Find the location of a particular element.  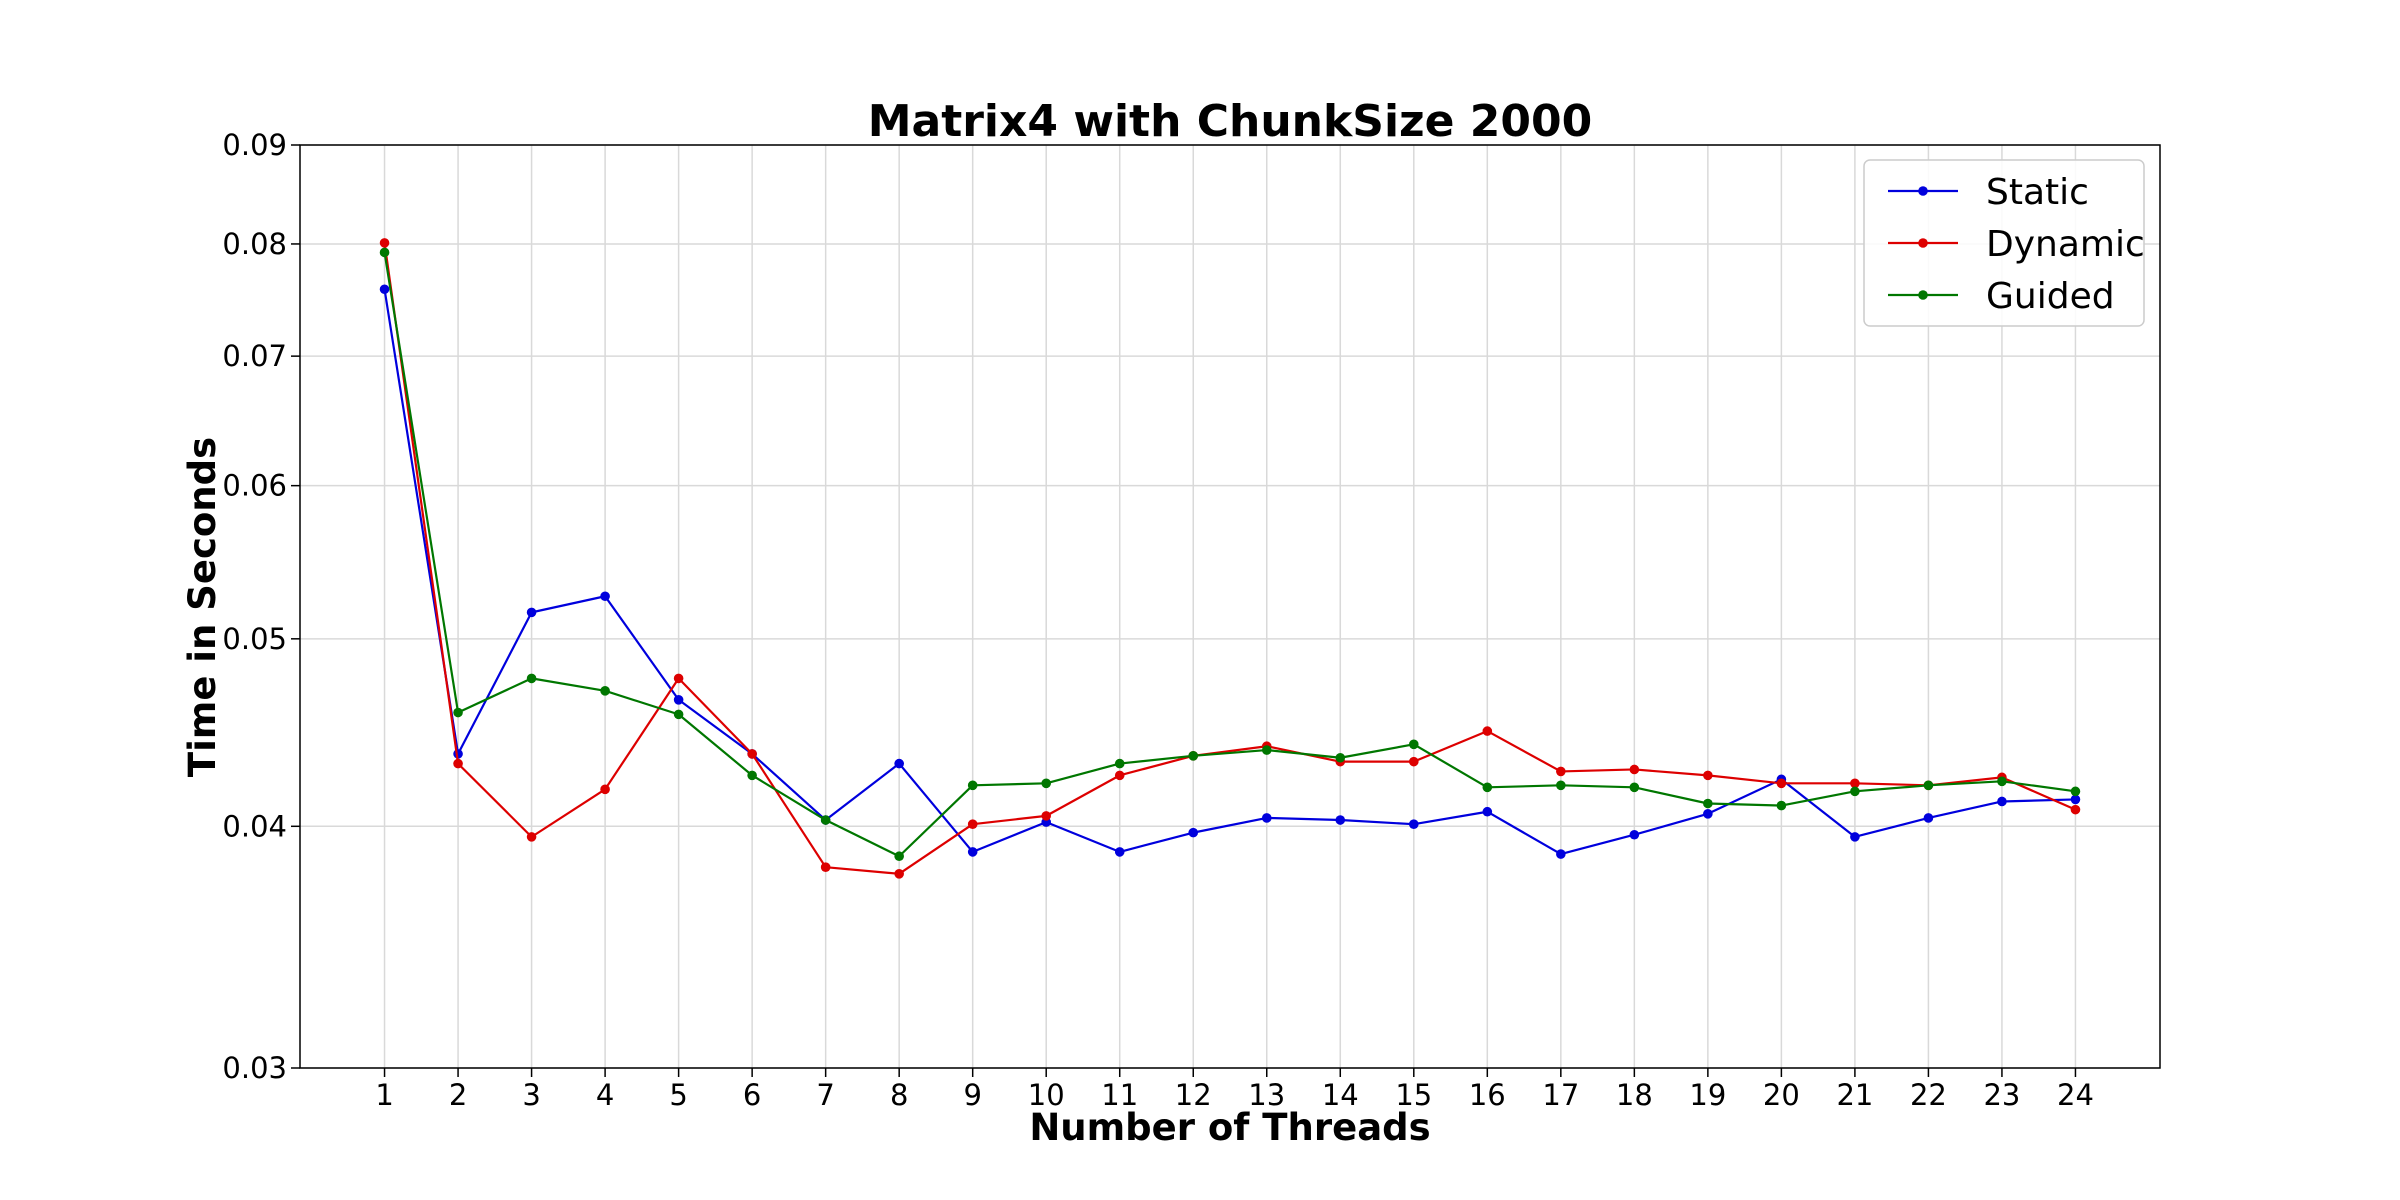

x-tick-label: 14 is located at coordinates (1340, 1095).